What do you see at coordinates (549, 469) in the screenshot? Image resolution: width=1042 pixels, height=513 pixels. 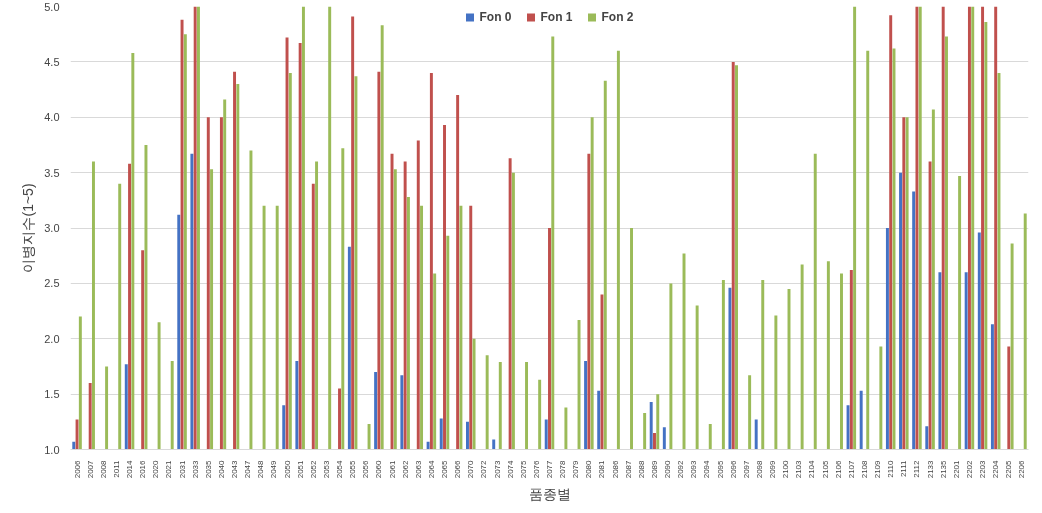 I see `x-tick-label: 2077` at bounding box center [549, 469].